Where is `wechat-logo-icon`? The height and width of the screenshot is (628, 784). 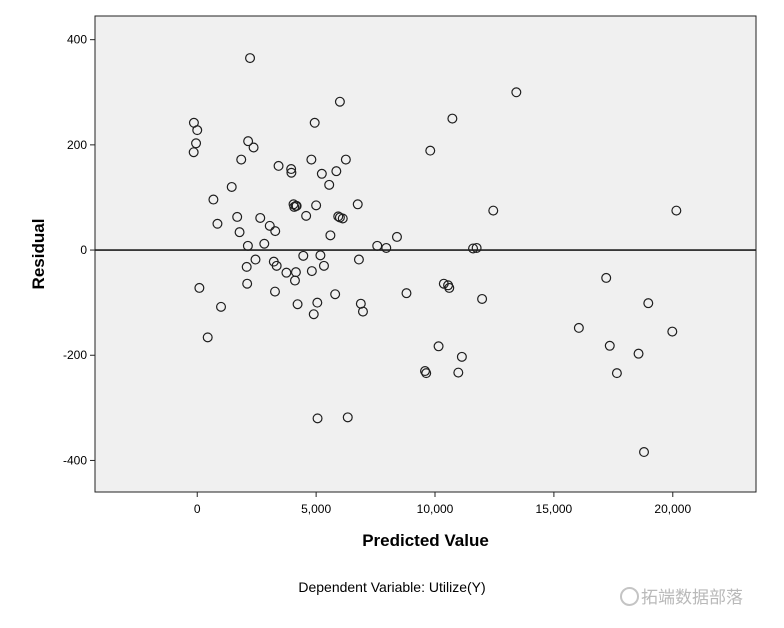
wechat-logo-icon is located at coordinates (629, 596).